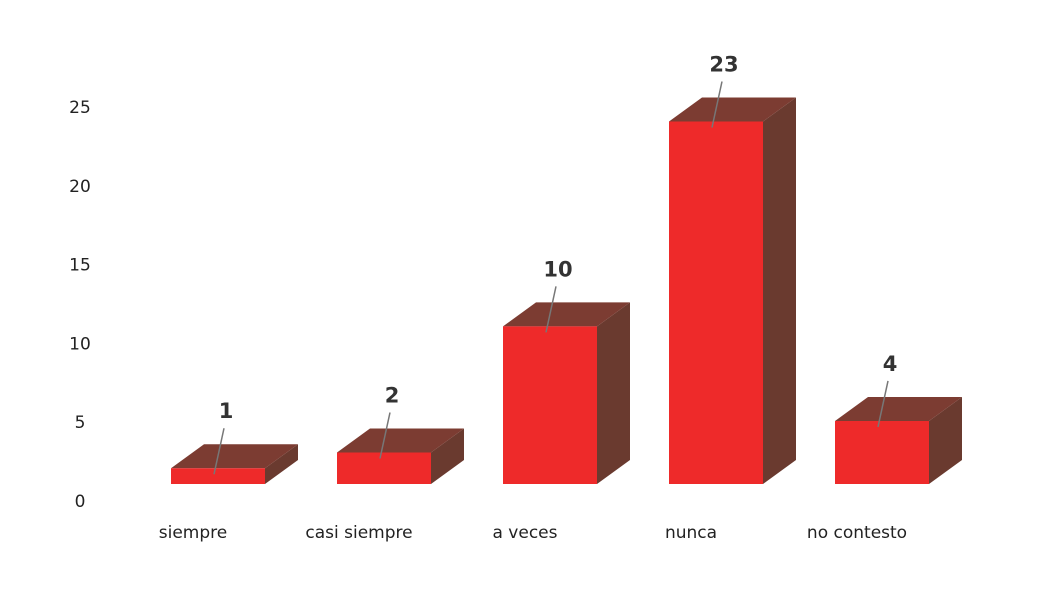 The height and width of the screenshot is (590, 1046). What do you see at coordinates (80, 108) in the screenshot?
I see `y-tick-label: 25` at bounding box center [80, 108].